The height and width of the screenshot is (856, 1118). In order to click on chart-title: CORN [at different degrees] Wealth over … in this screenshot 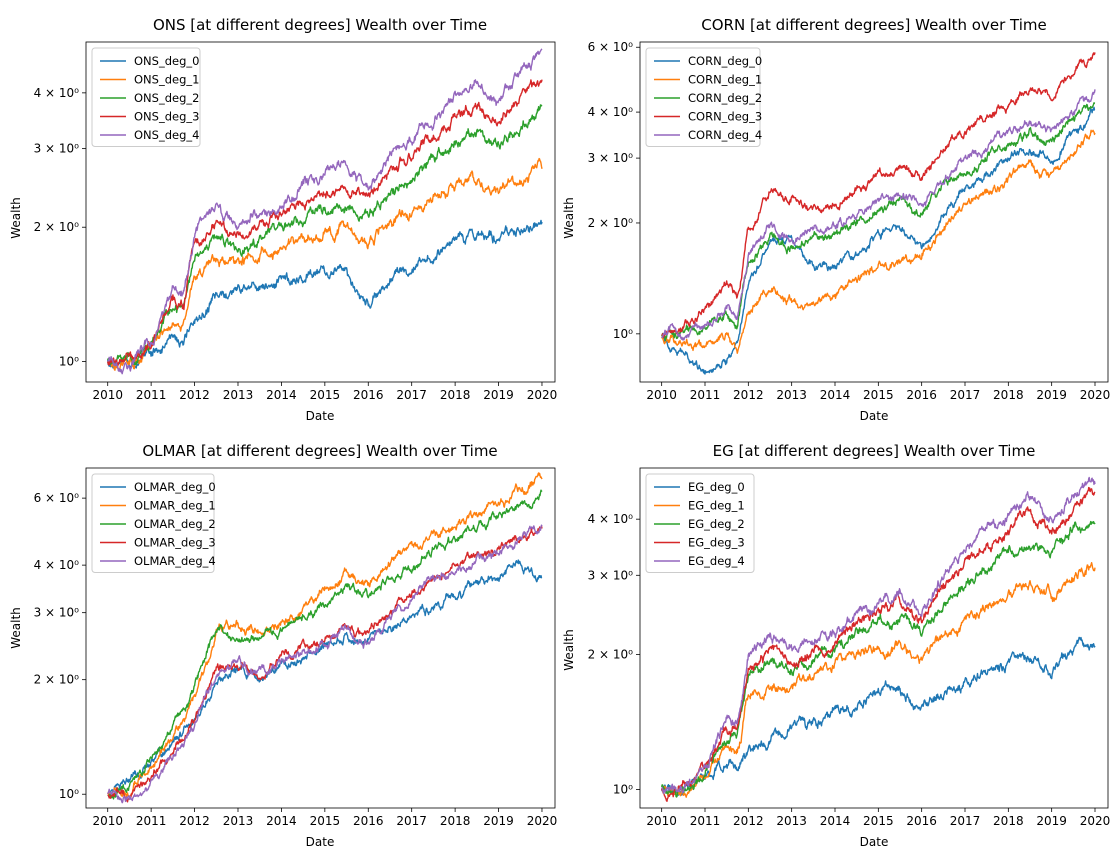, I will do `click(873, 25)`.